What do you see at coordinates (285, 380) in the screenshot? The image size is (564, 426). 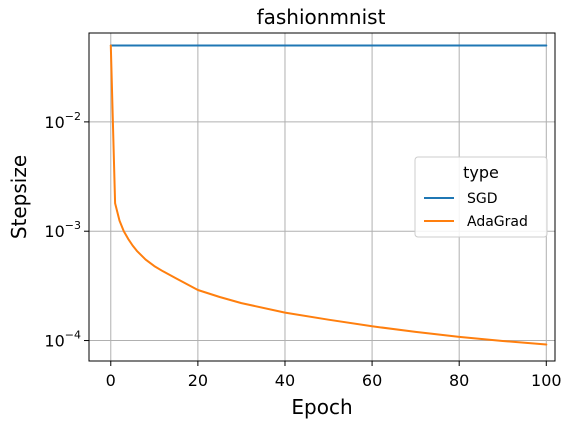 I see `x-tick-label: 40` at bounding box center [285, 380].